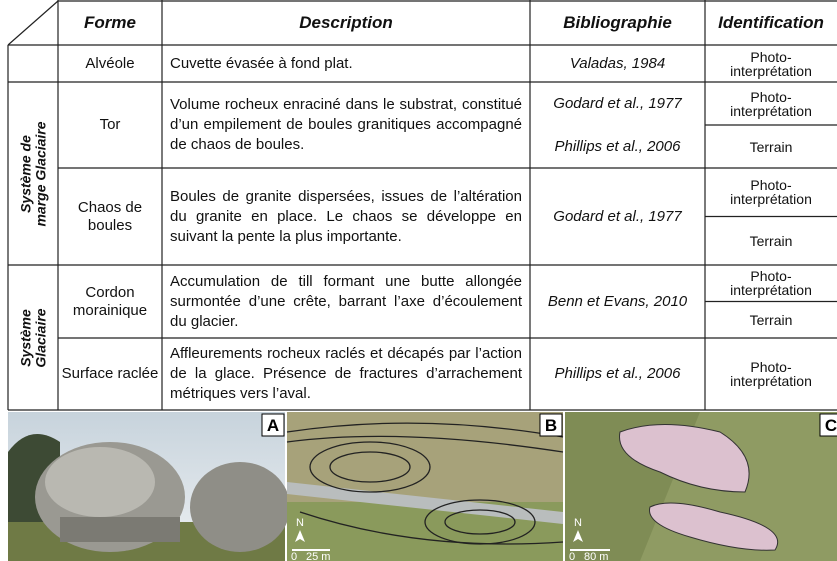 This screenshot has width=837, height=561. Describe the element at coordinates (149, 486) in the screenshot. I see `photo-a: A` at that location.